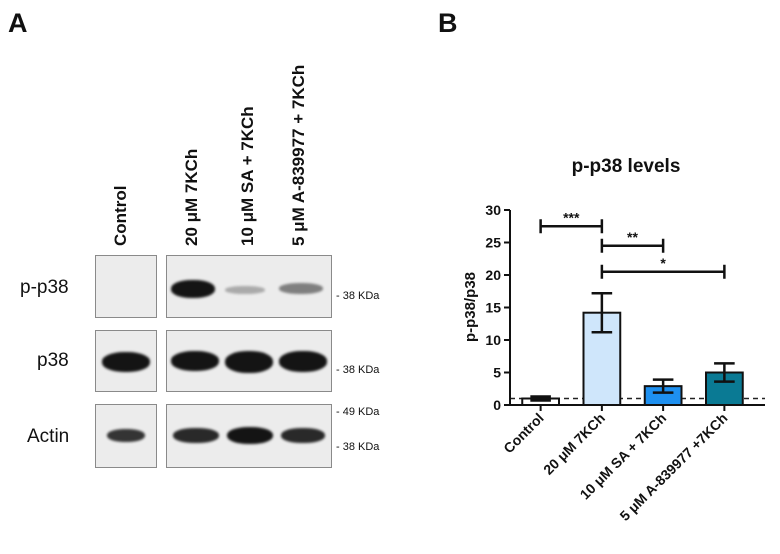 The height and width of the screenshot is (554, 780). I want to click on x-tick-label: Control, so click(523, 433).